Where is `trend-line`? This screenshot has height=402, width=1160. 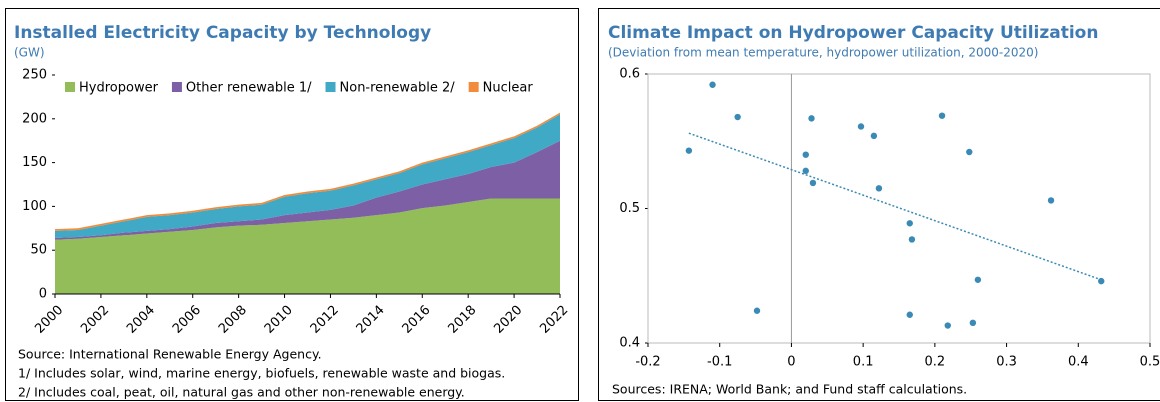 trend-line is located at coordinates (895, 206).